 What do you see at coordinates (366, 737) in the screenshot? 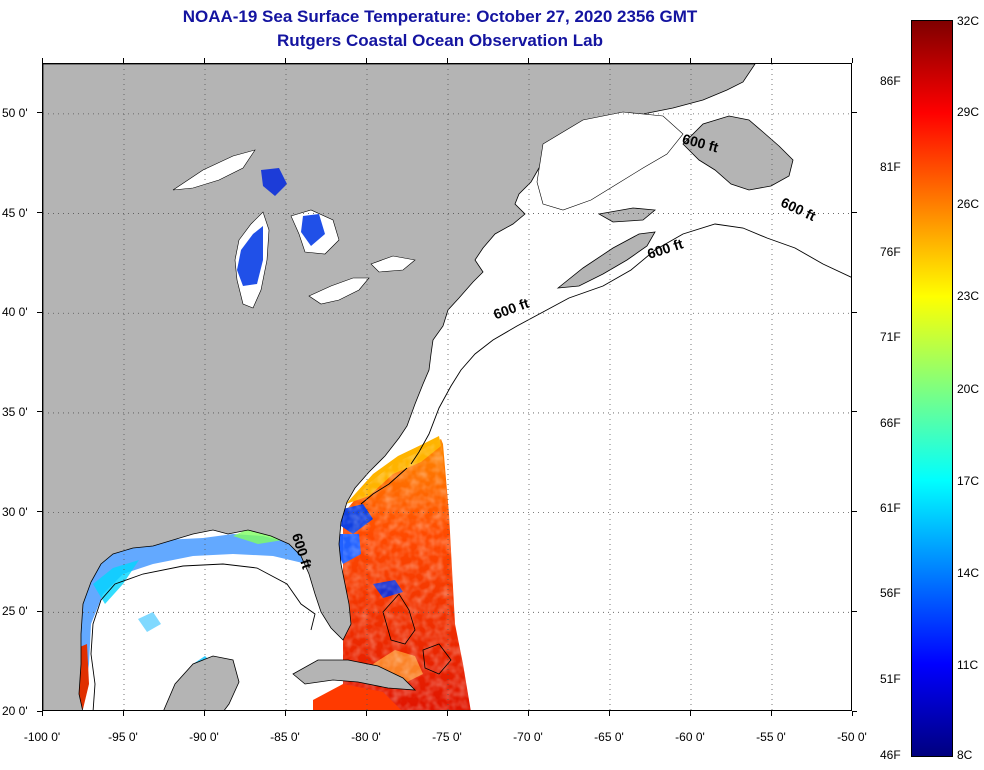
I see `longitude-tick-label: -80 0'` at bounding box center [366, 737].